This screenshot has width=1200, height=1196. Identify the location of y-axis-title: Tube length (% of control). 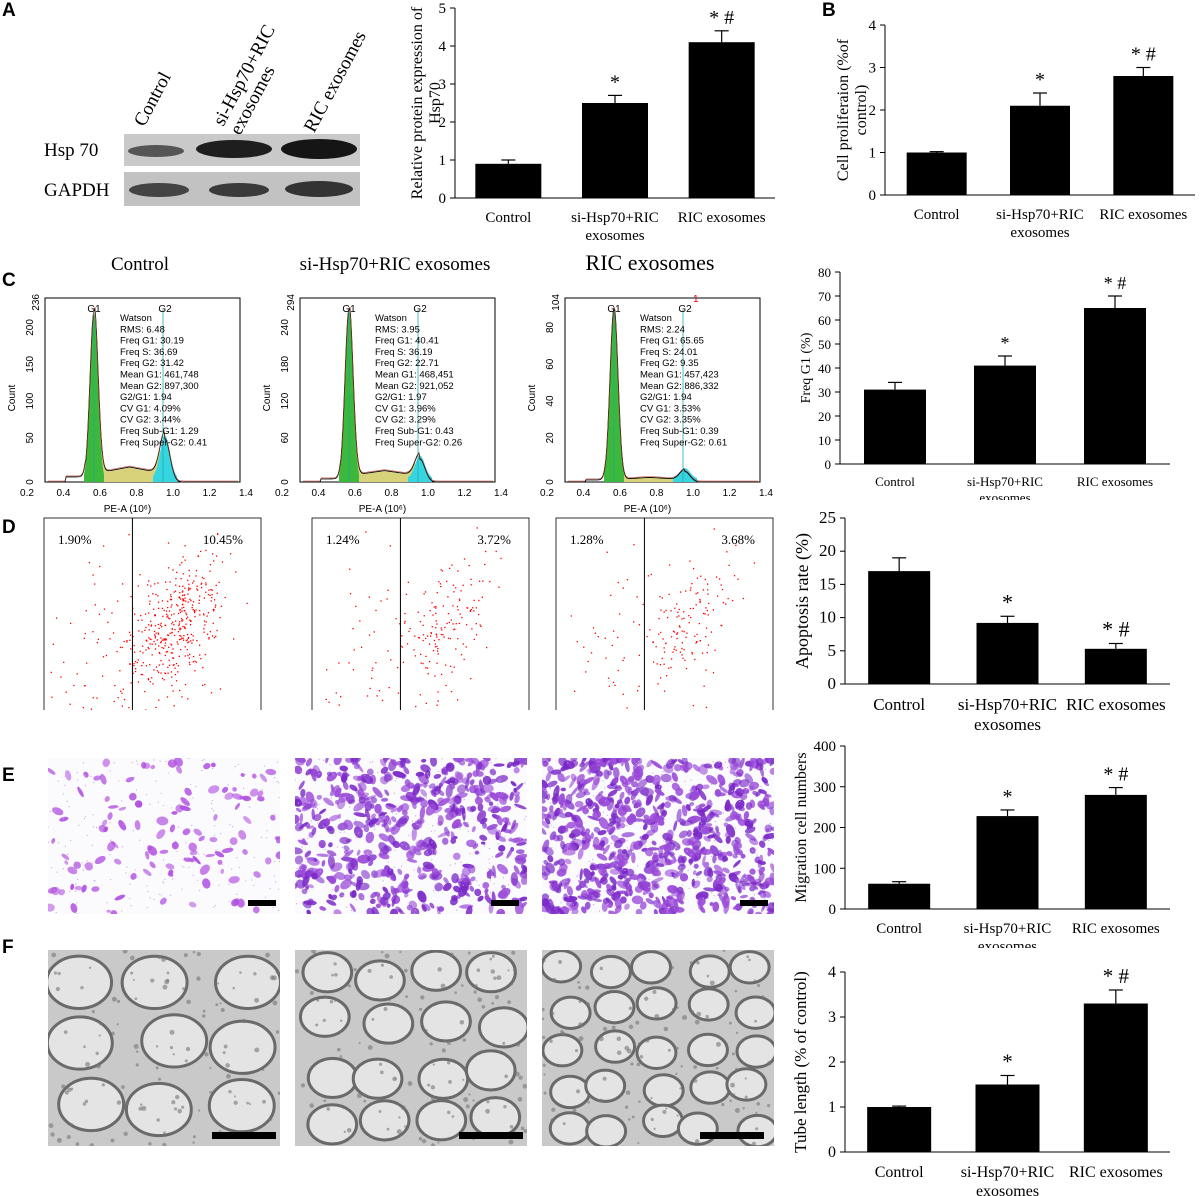
(800, 1062).